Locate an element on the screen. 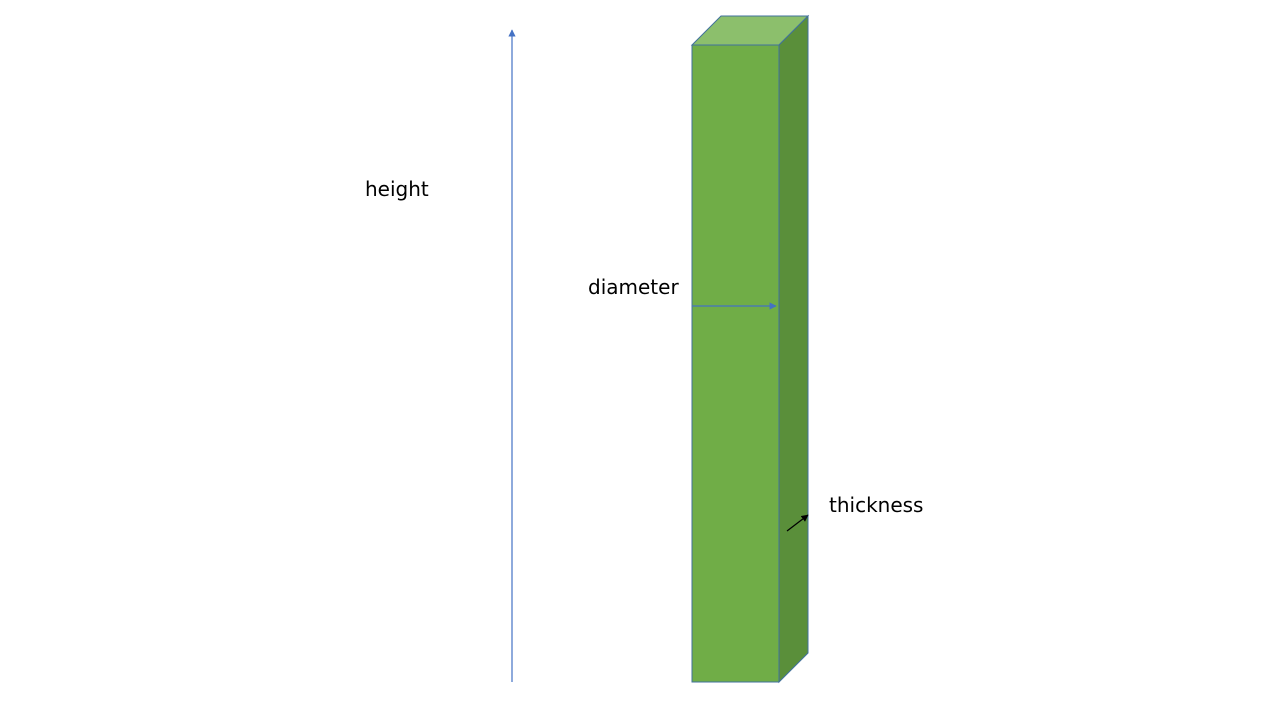 This screenshot has width=1280, height=720. thickness-arrow is located at coordinates (797, 523).